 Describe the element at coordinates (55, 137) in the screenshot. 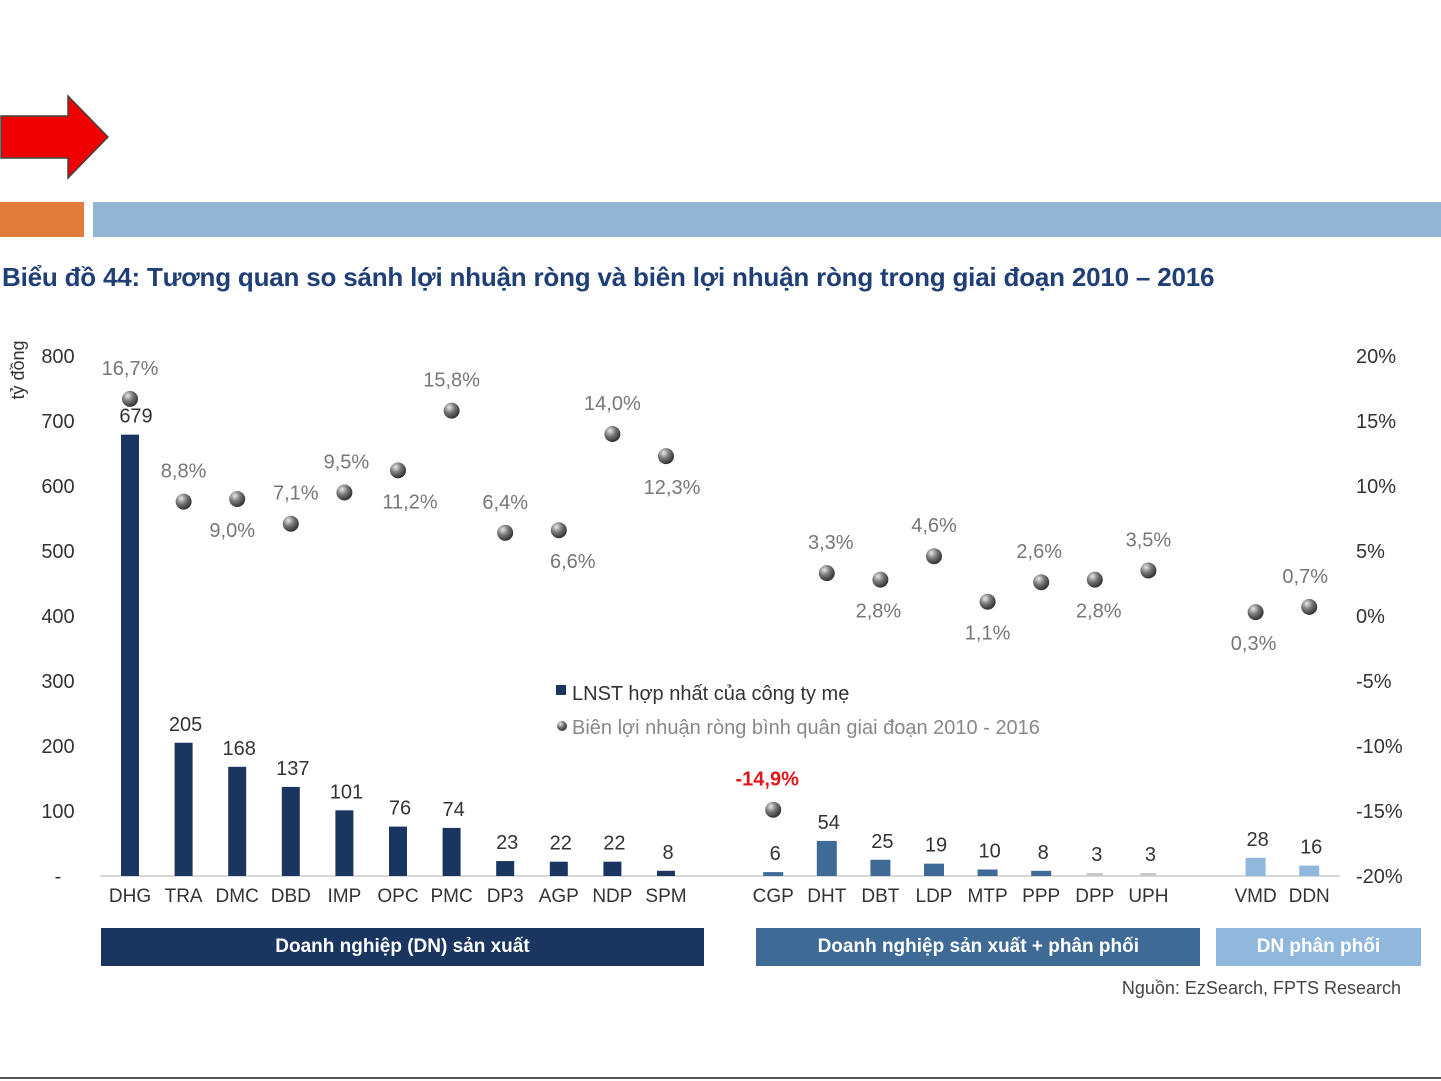

I see `right-arrow-icon` at that location.